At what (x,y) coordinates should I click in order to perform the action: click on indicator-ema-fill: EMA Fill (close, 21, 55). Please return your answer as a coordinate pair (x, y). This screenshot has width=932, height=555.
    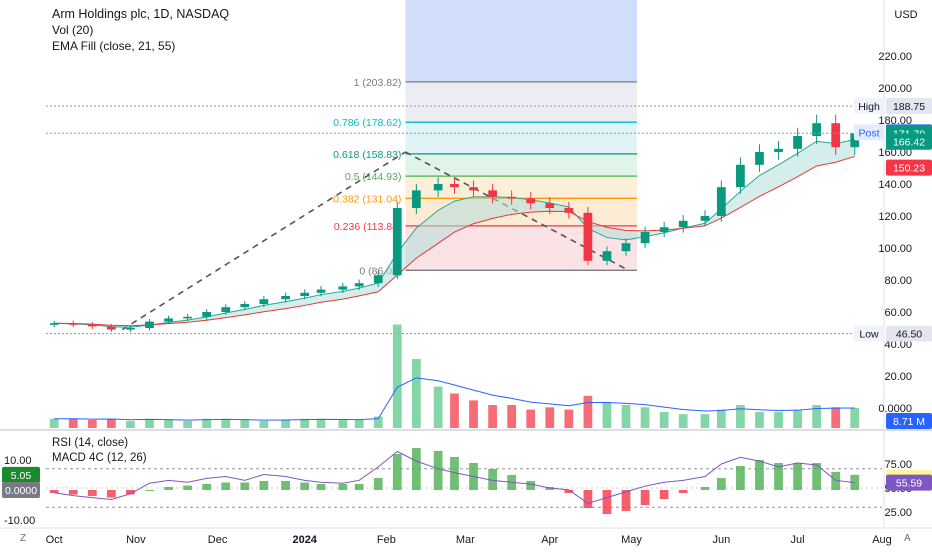
    Looking at the image, I should click on (114, 46).